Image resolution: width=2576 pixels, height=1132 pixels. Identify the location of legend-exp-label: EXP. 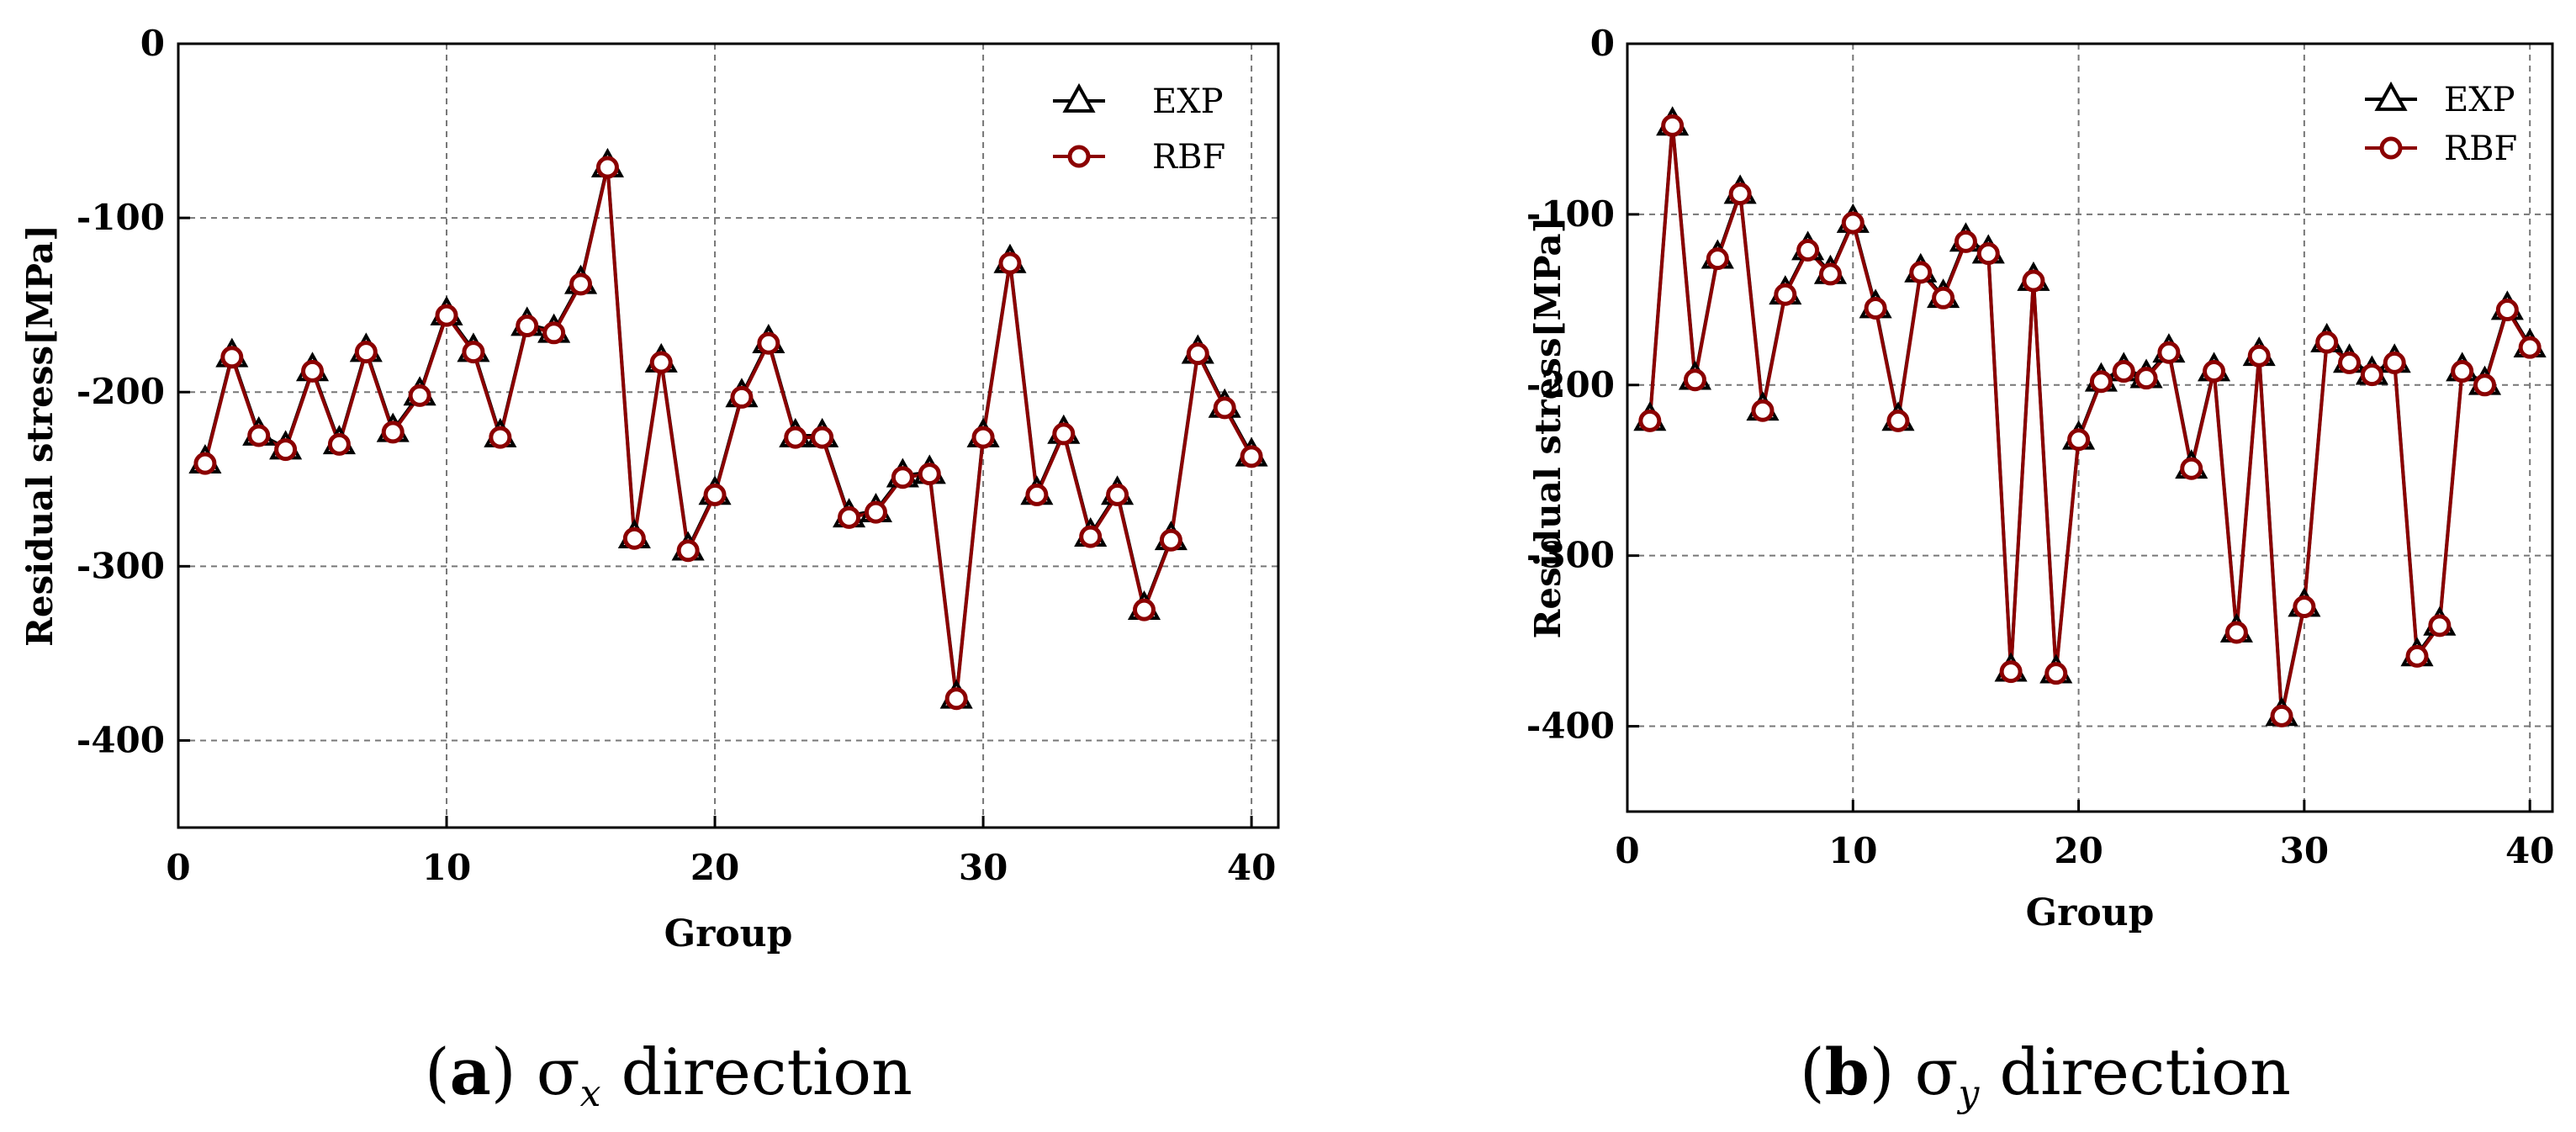
(1188, 101).